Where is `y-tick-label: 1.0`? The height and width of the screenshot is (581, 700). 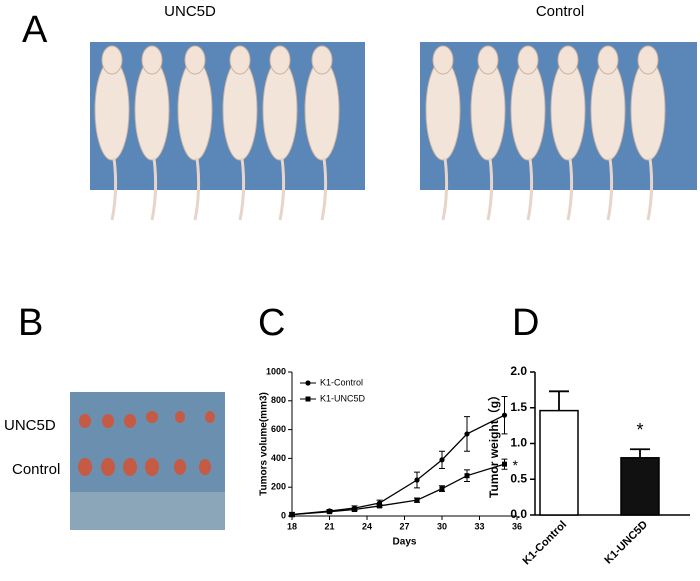
y-tick-label: 1.0 is located at coordinates (518, 443).